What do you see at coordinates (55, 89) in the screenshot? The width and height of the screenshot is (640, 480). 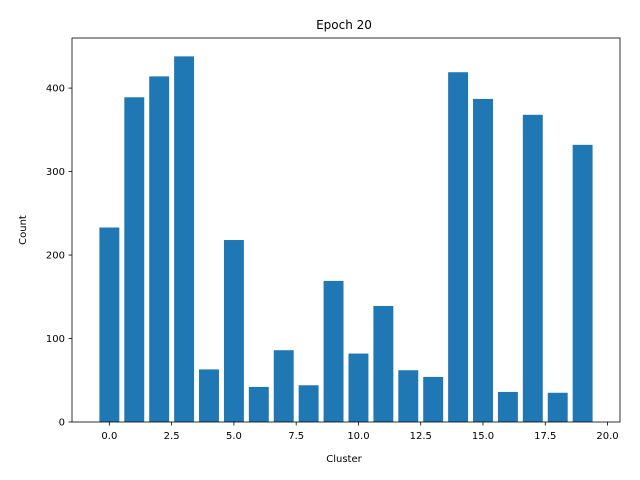 I see `y-tick-label: 400` at bounding box center [55, 89].